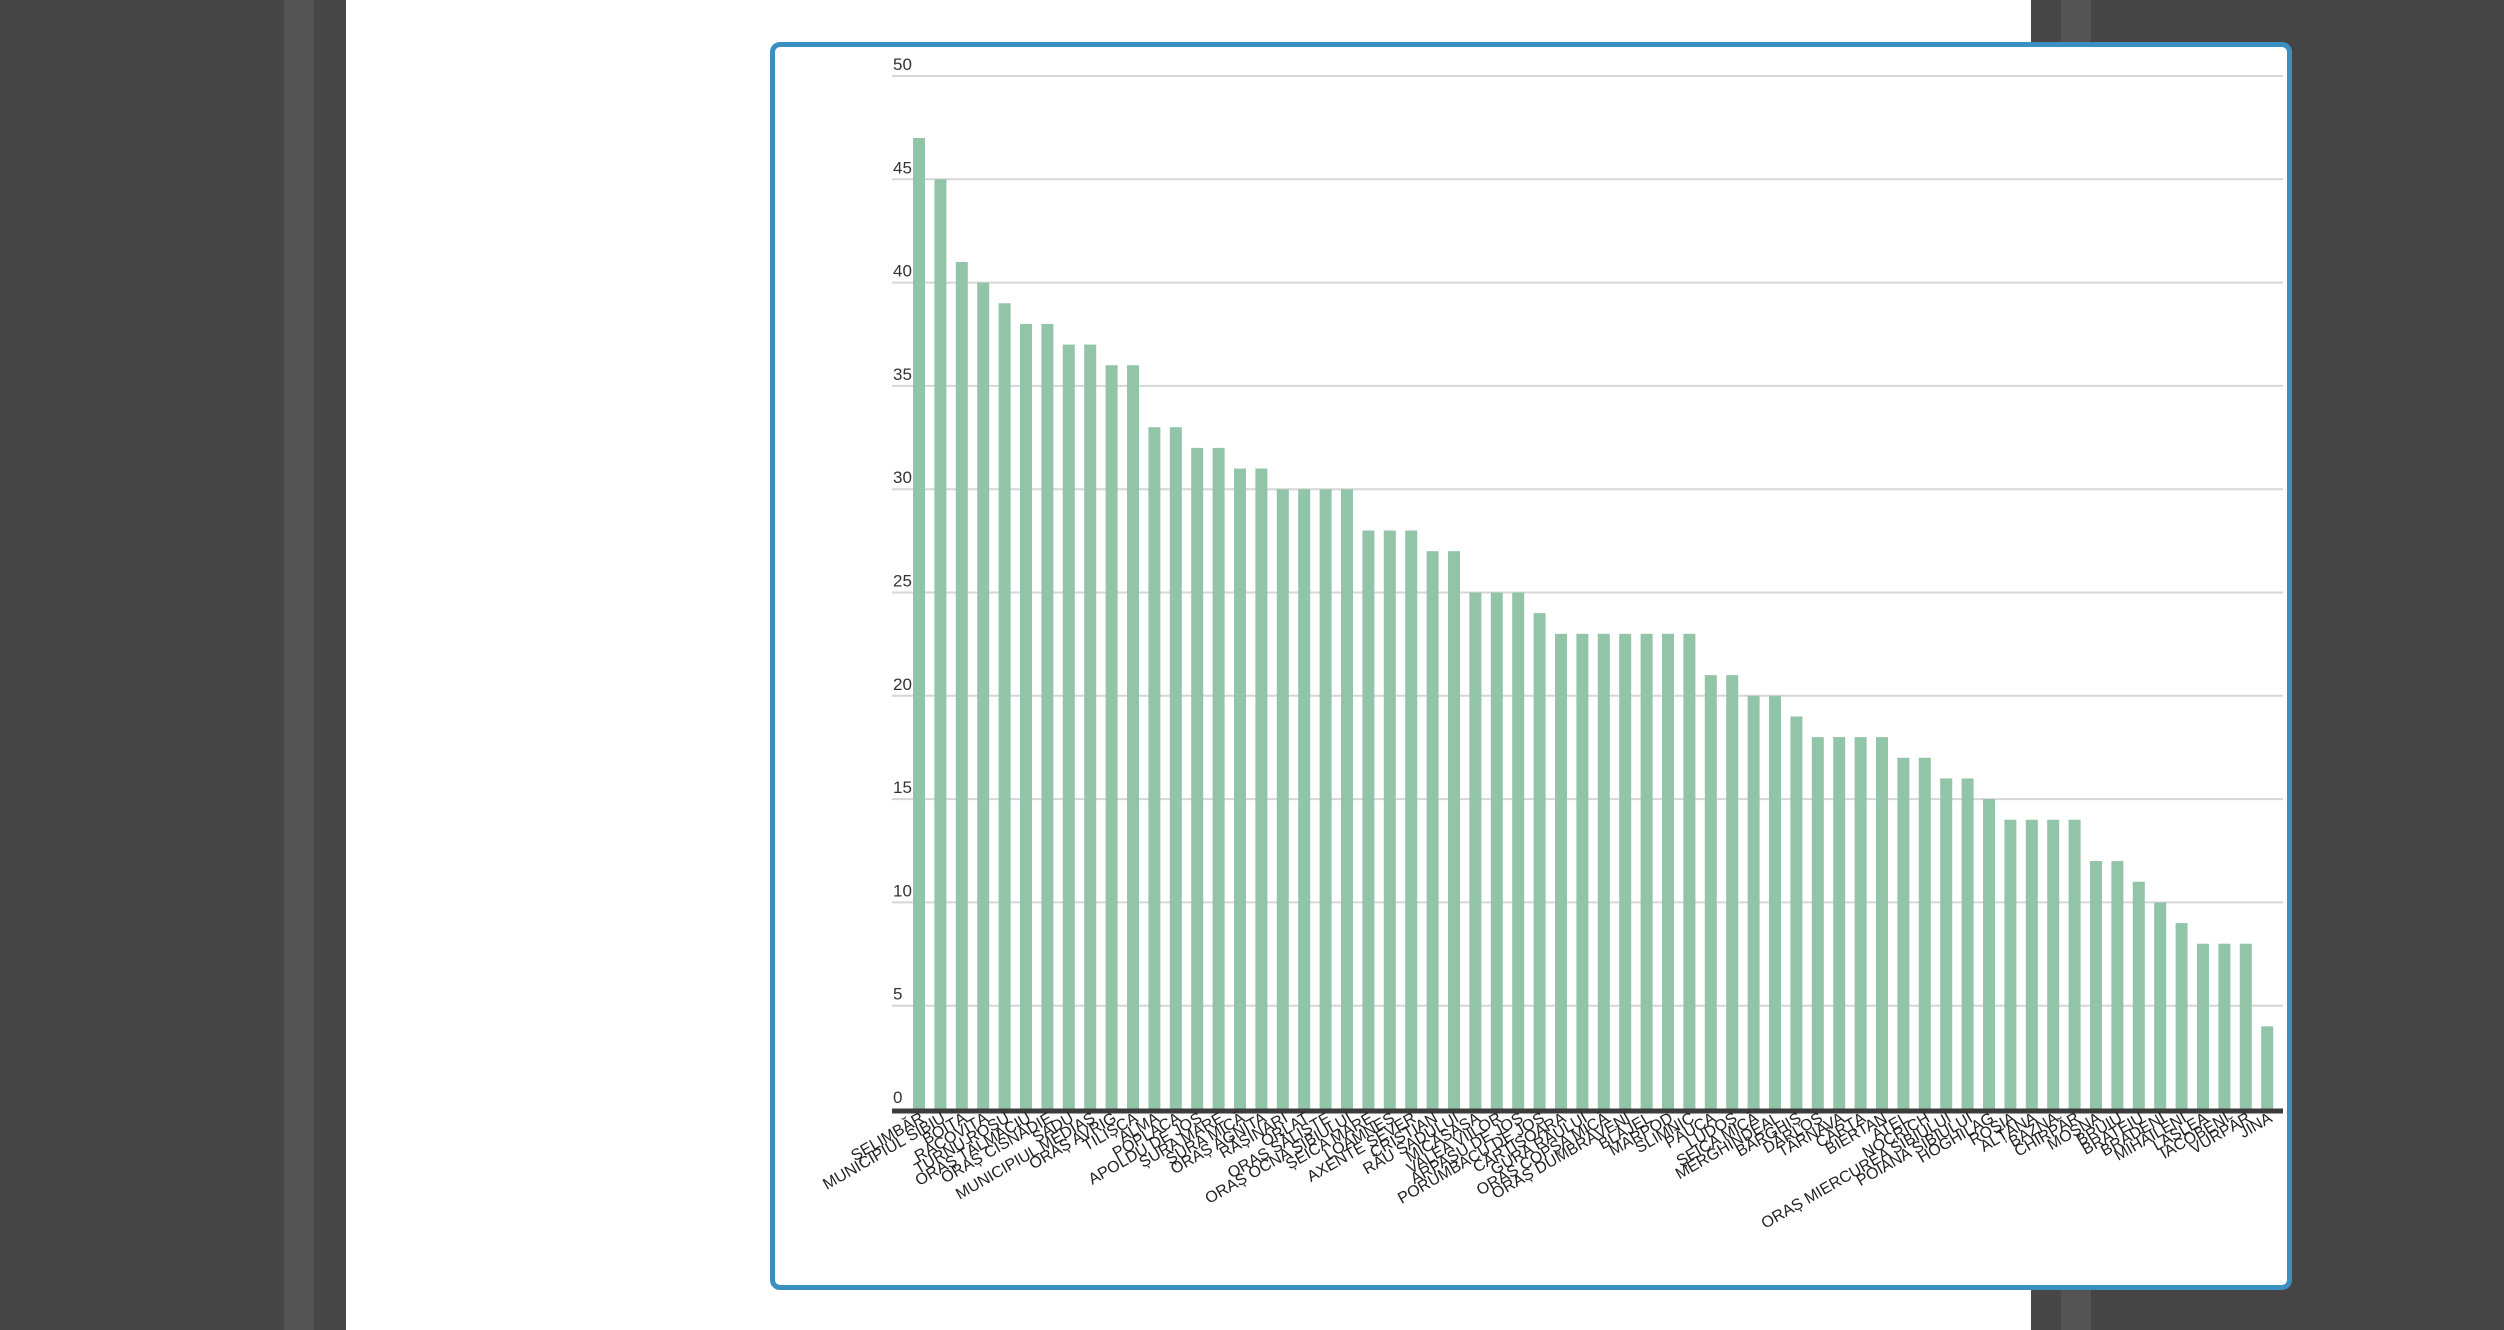 This screenshot has width=2504, height=1330. Describe the element at coordinates (902, 477) in the screenshot. I see `y-tick-label: 30` at that location.